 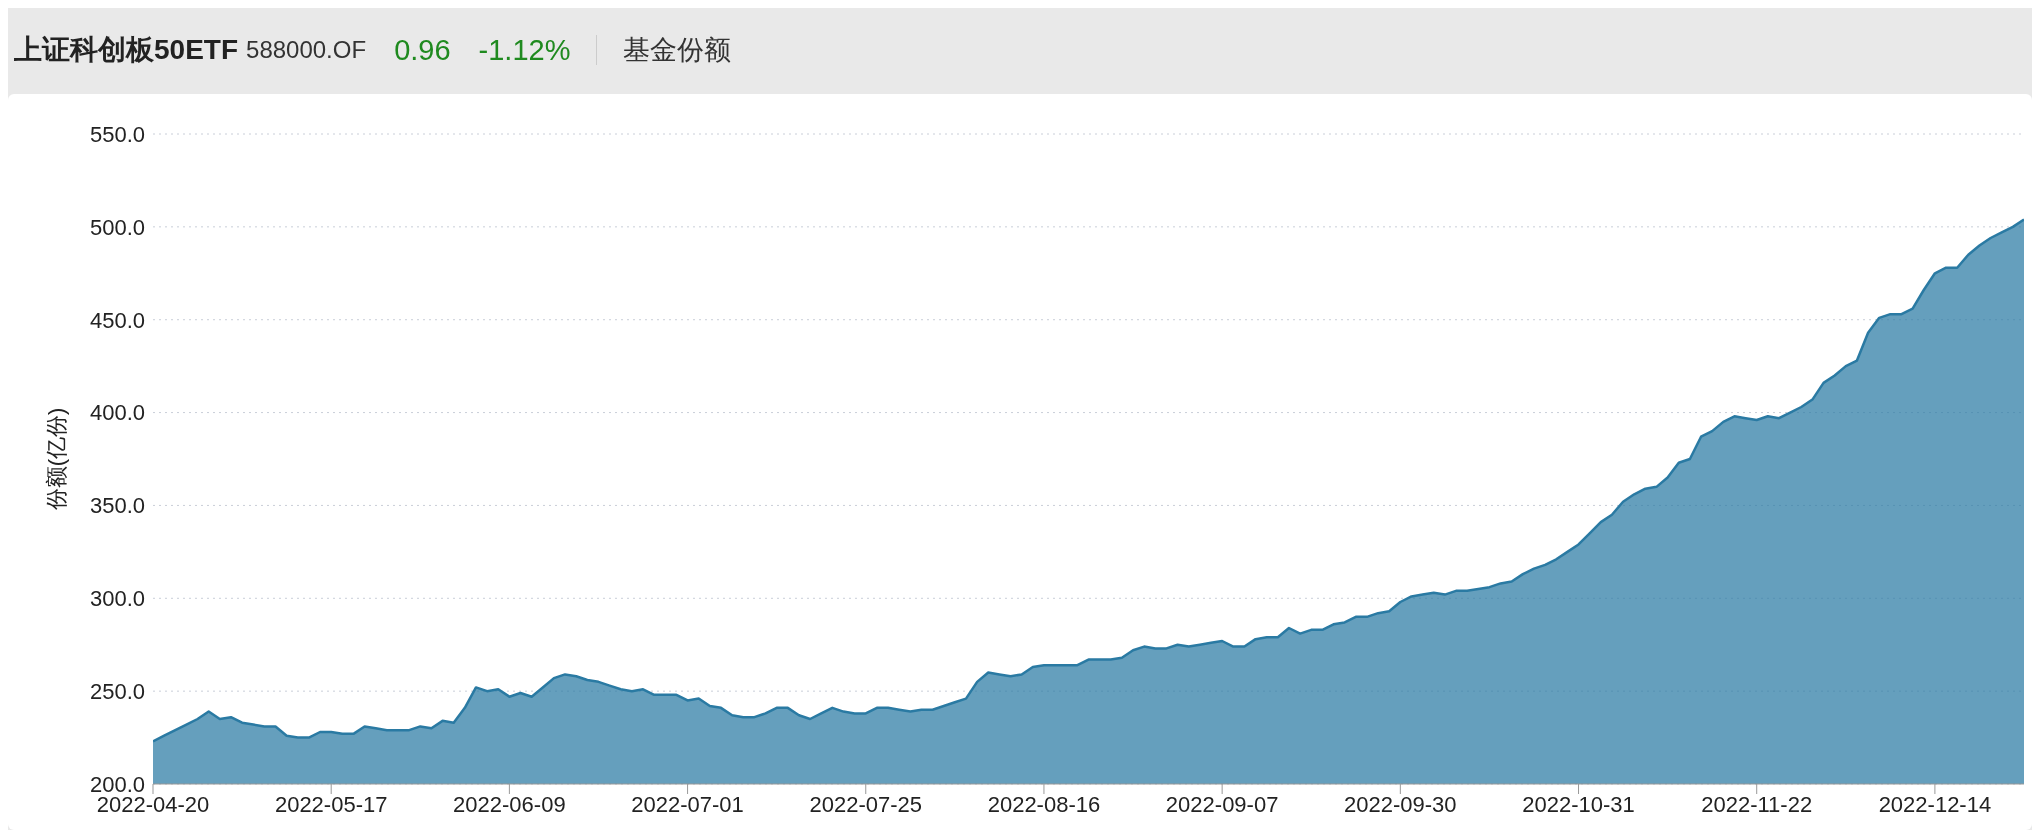 What do you see at coordinates (1578, 804) in the screenshot?
I see `x-tick-label: 2022-10-31` at bounding box center [1578, 804].